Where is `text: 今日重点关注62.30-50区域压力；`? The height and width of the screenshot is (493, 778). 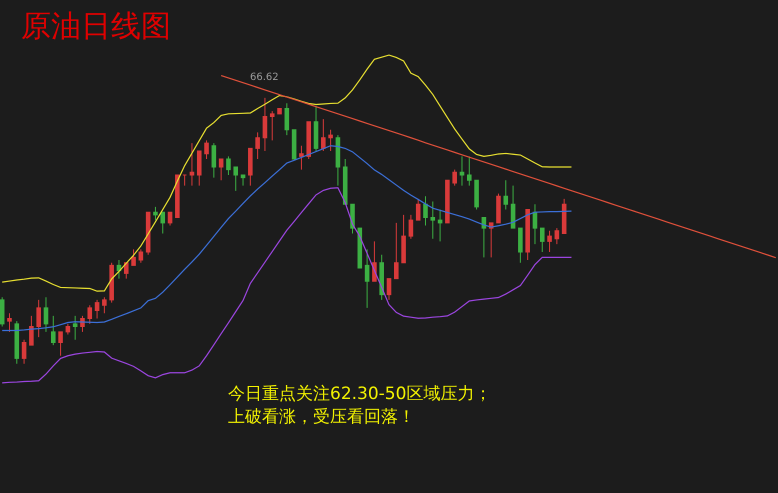 text: 今日重点关注62.30-50区域压力； is located at coordinates (360, 394).